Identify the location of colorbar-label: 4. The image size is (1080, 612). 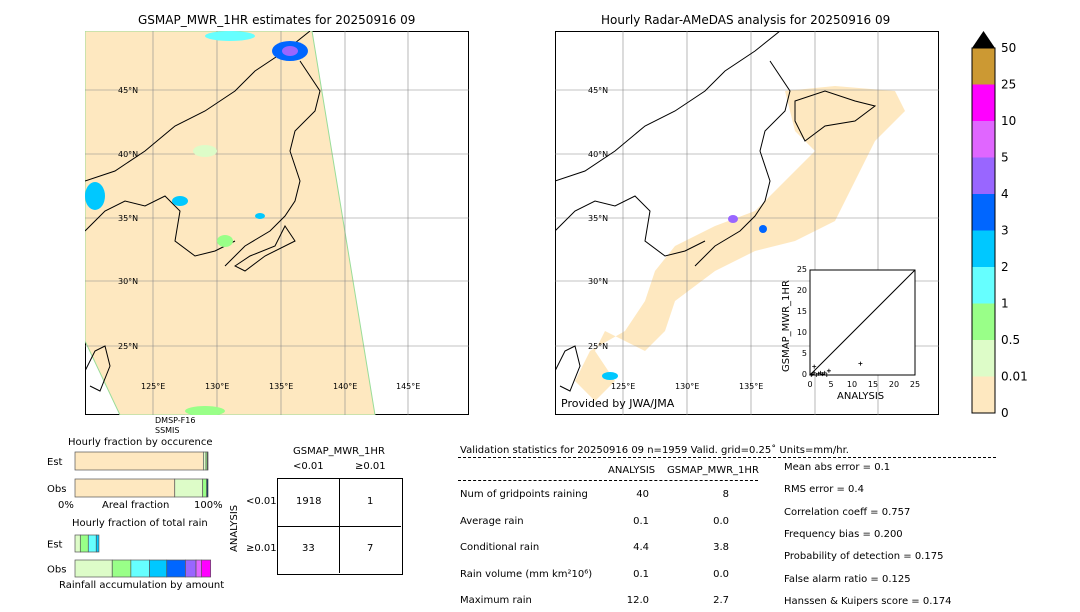
(1005, 194).